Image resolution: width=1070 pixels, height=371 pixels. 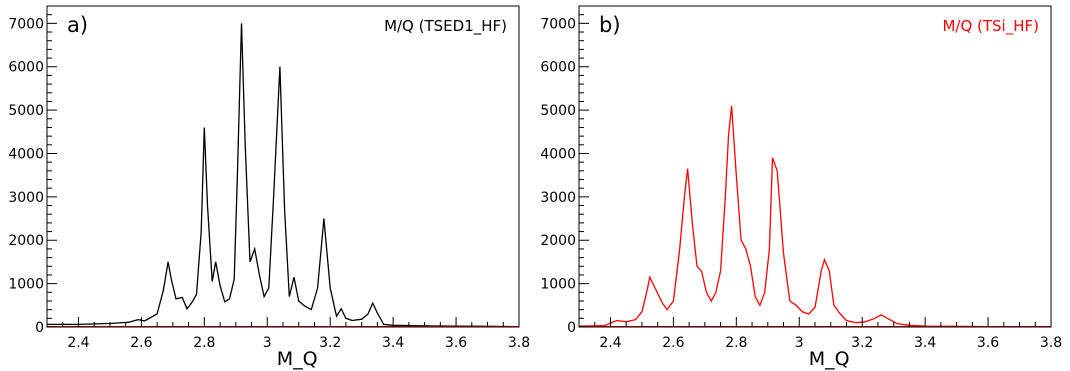 What do you see at coordinates (78, 343) in the screenshot?
I see `x-tick-label-a: 2.4` at bounding box center [78, 343].